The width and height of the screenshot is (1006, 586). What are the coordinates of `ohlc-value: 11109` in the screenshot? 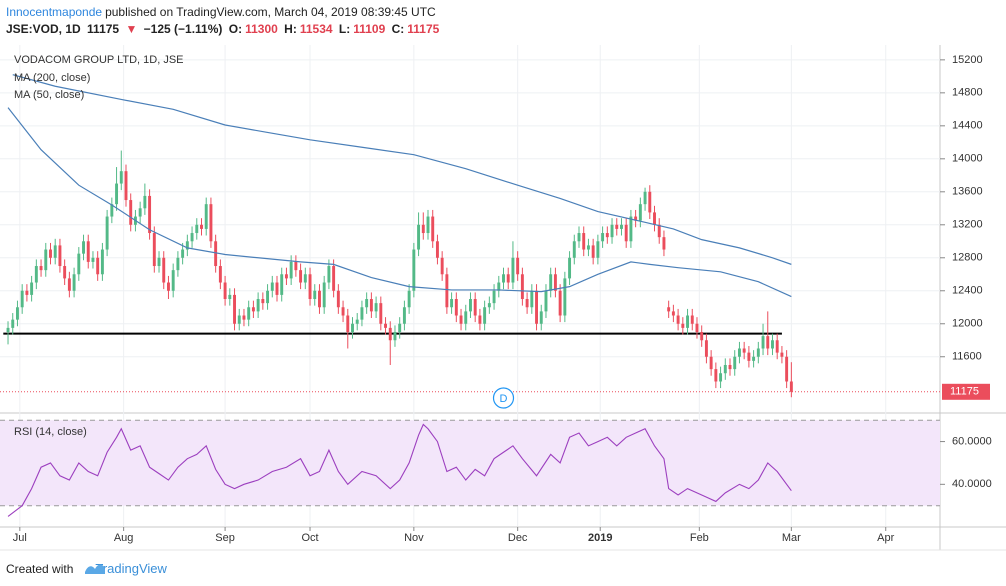 It's located at (369, 29).